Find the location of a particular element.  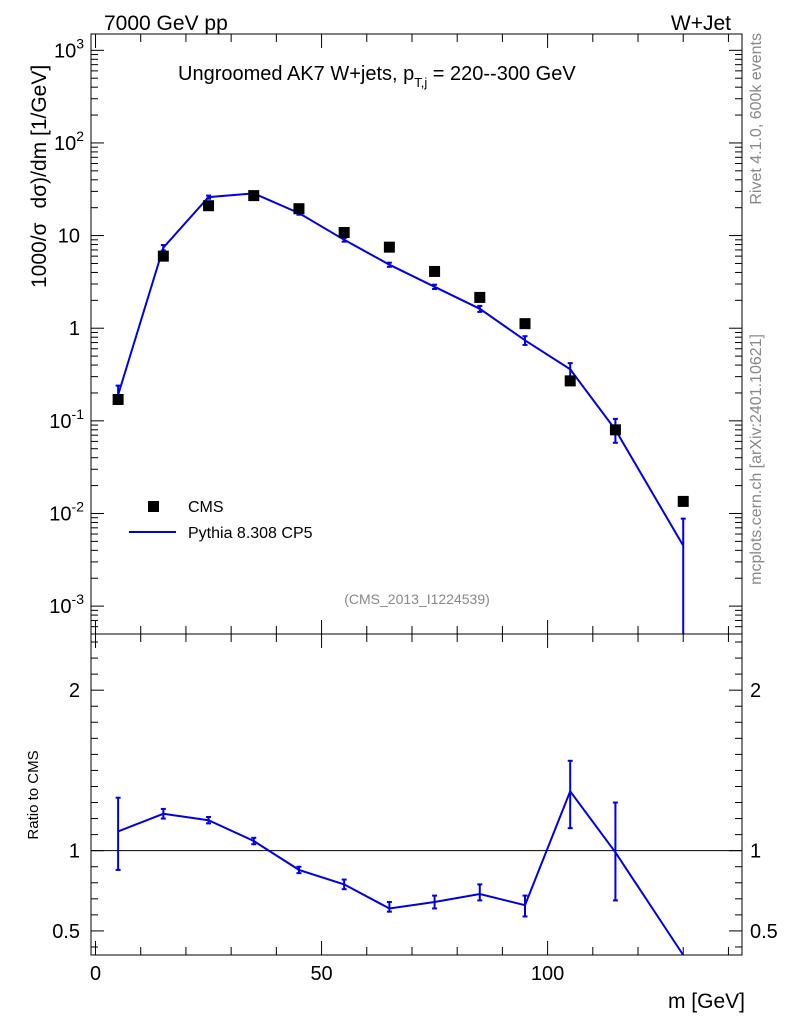

ylabel-part-a: 1000/σ is located at coordinates (39, 255).